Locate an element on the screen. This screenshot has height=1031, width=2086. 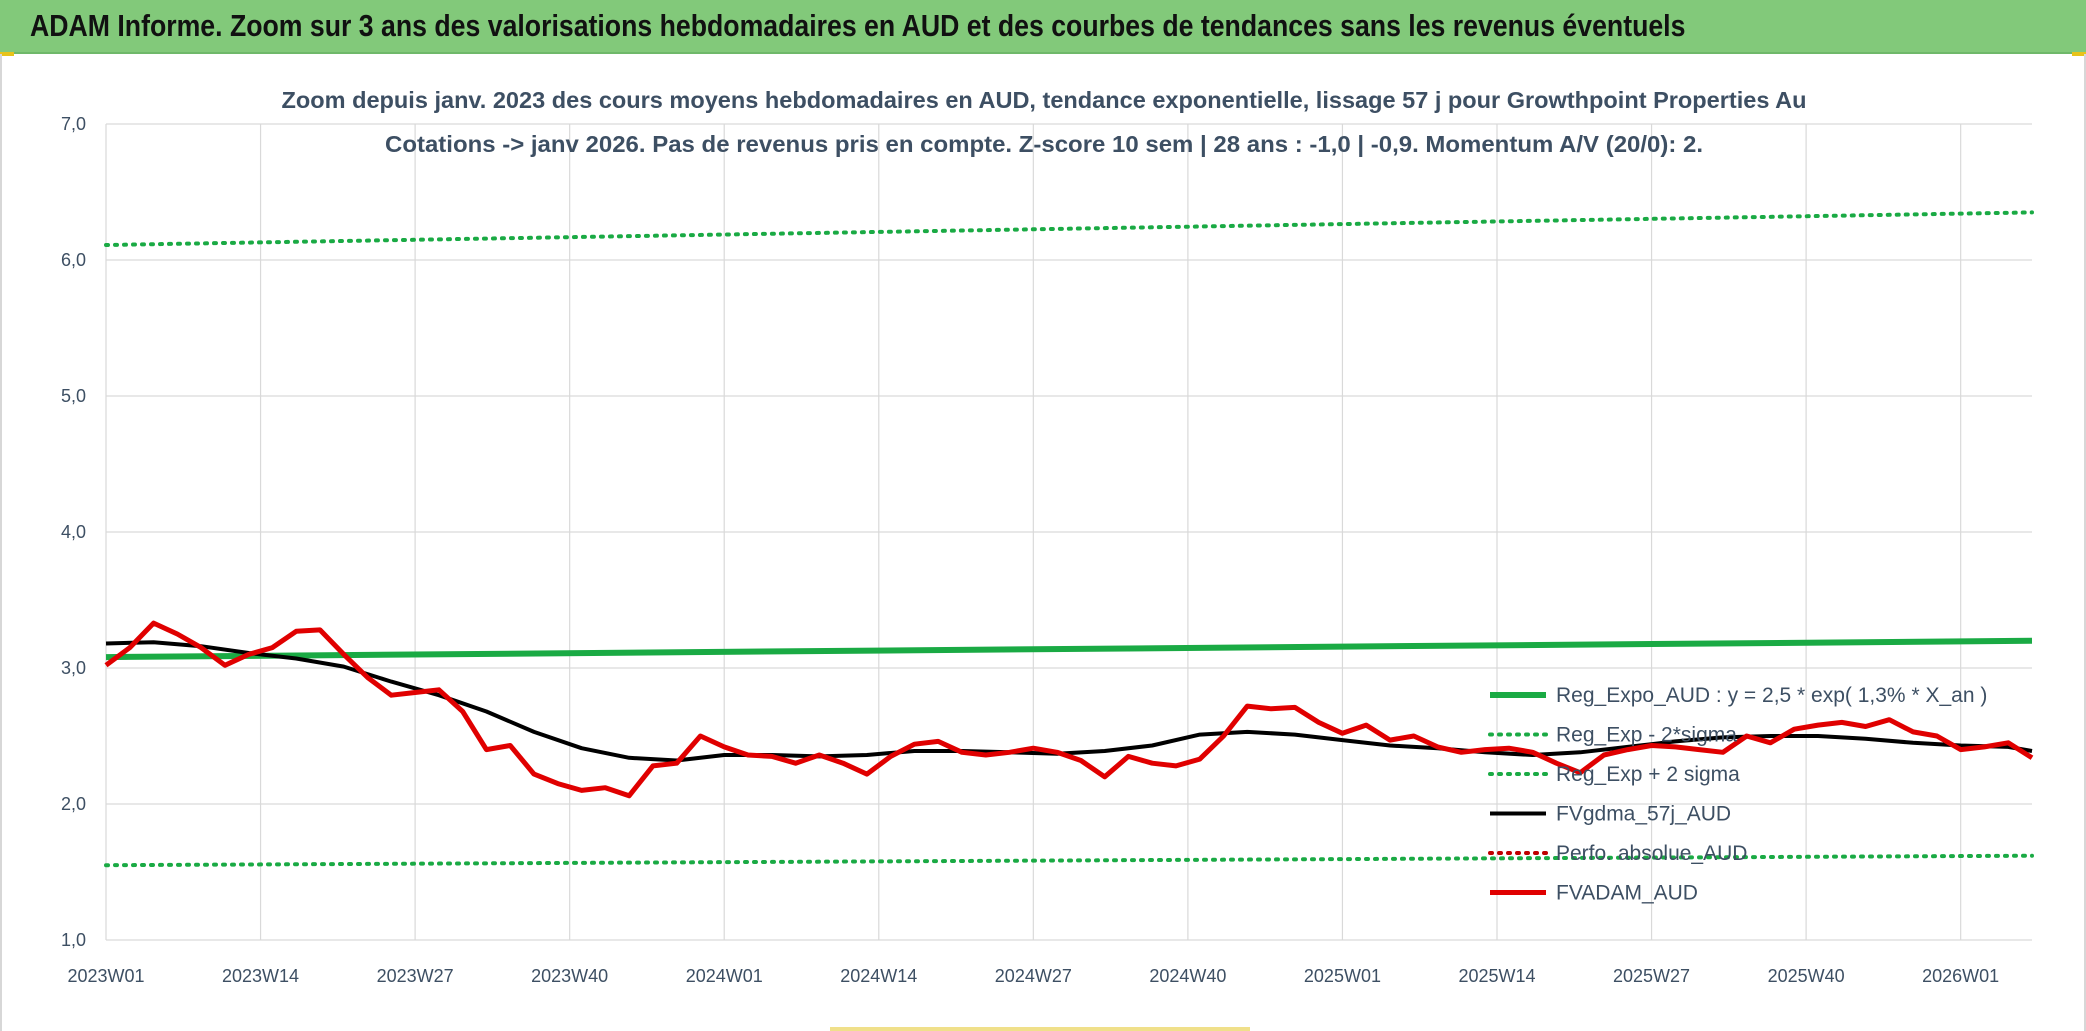
x-tick-label: 2025W27 is located at coordinates (1651, 976).